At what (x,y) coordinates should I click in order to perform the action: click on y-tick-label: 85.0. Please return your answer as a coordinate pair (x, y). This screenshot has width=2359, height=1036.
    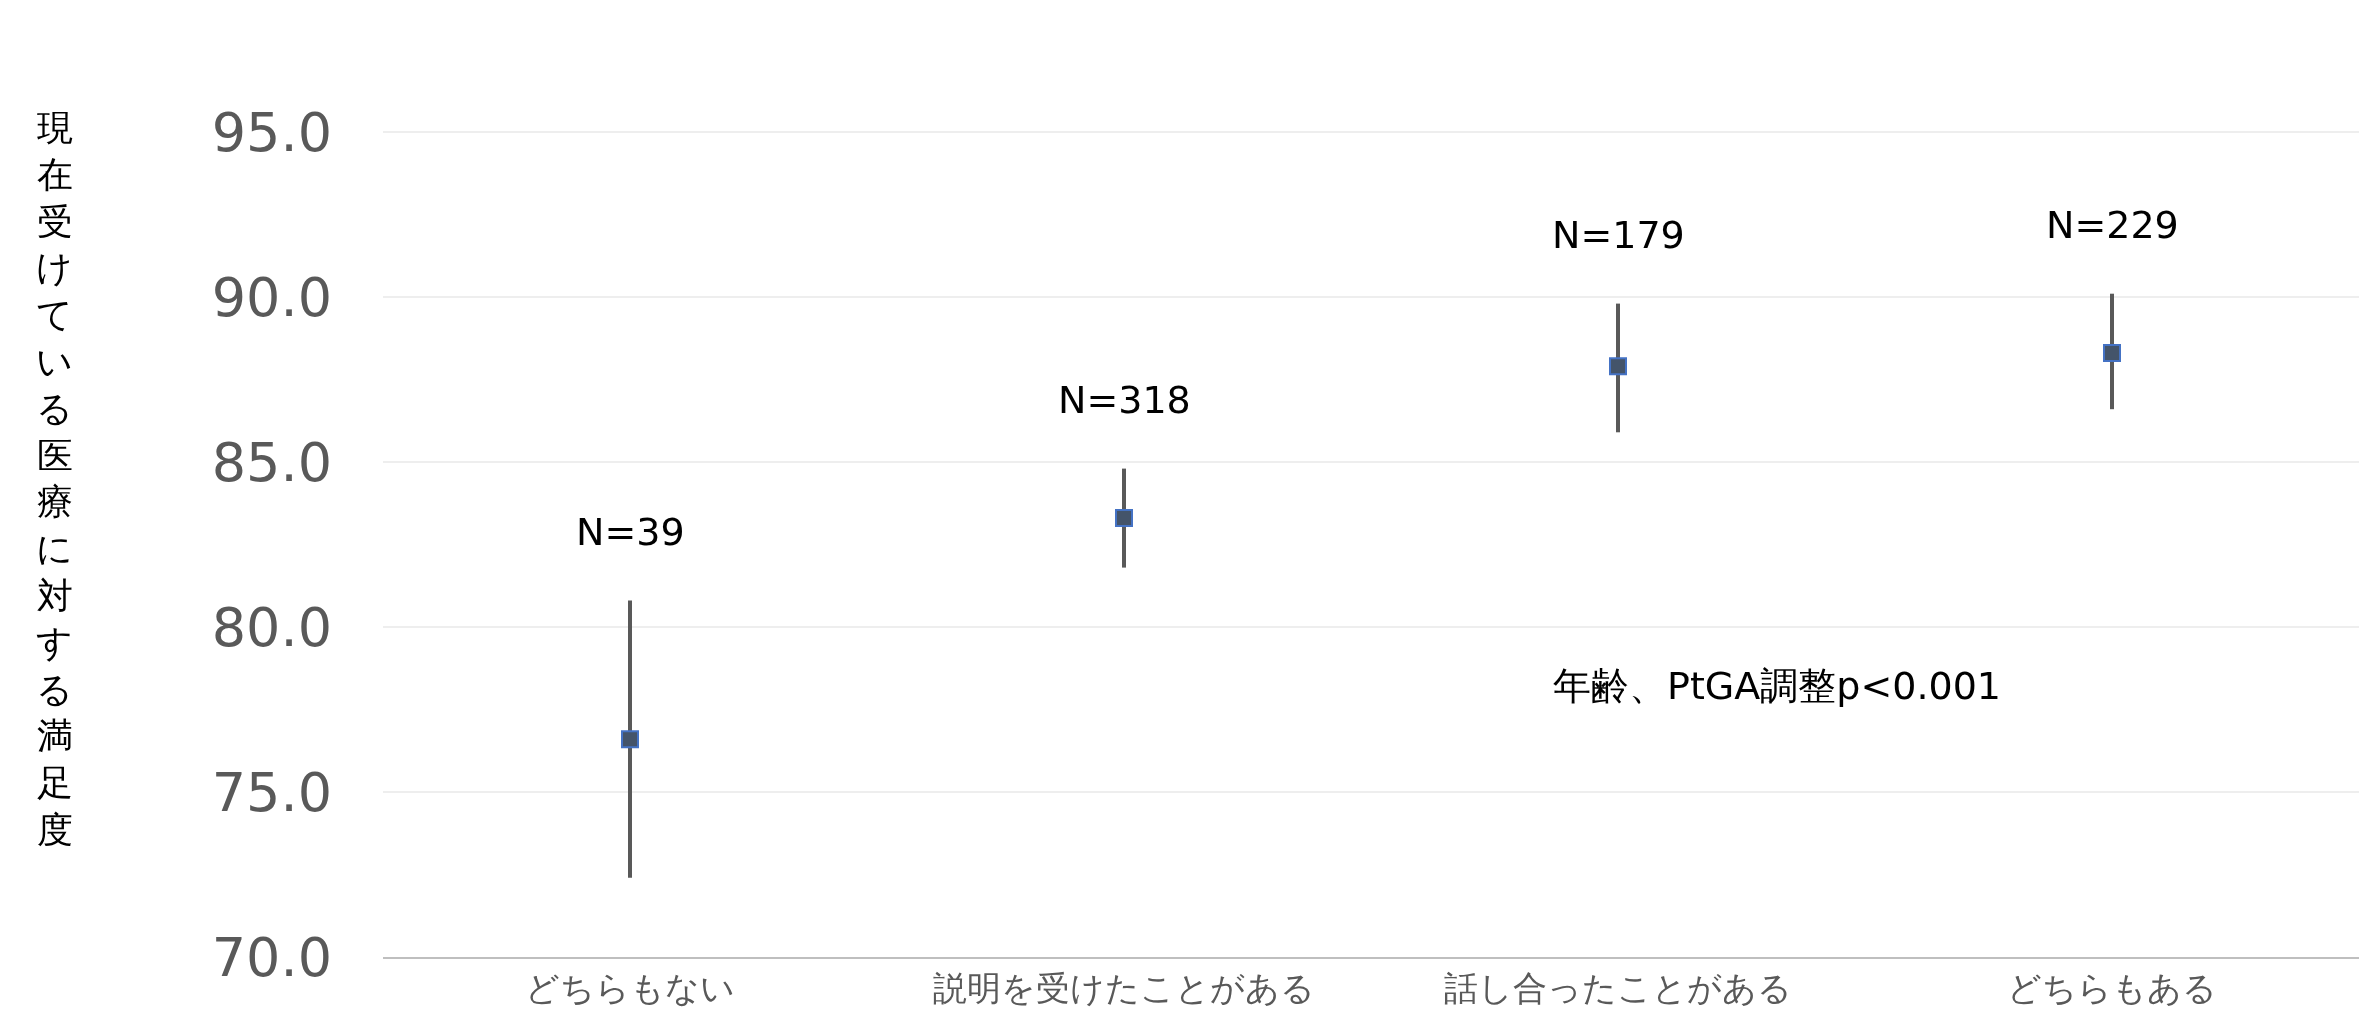
    Looking at the image, I should click on (271, 462).